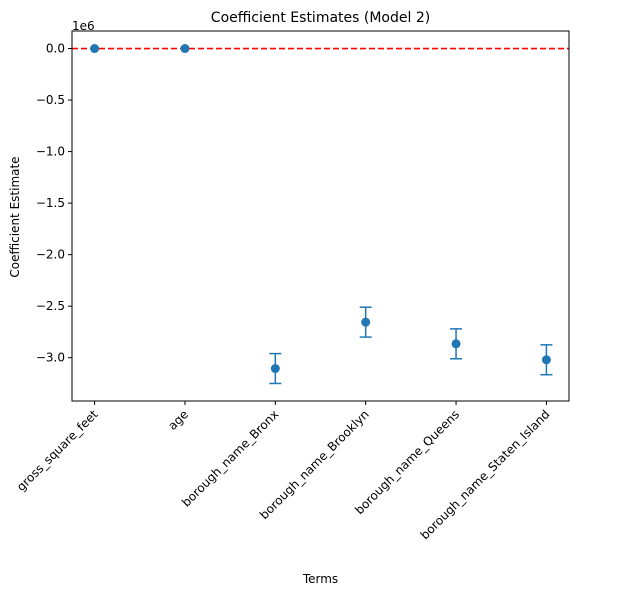 This screenshot has width=633, height=596. Describe the element at coordinates (15, 216) in the screenshot. I see `y-axis-label: Coefficient Estimate` at that location.